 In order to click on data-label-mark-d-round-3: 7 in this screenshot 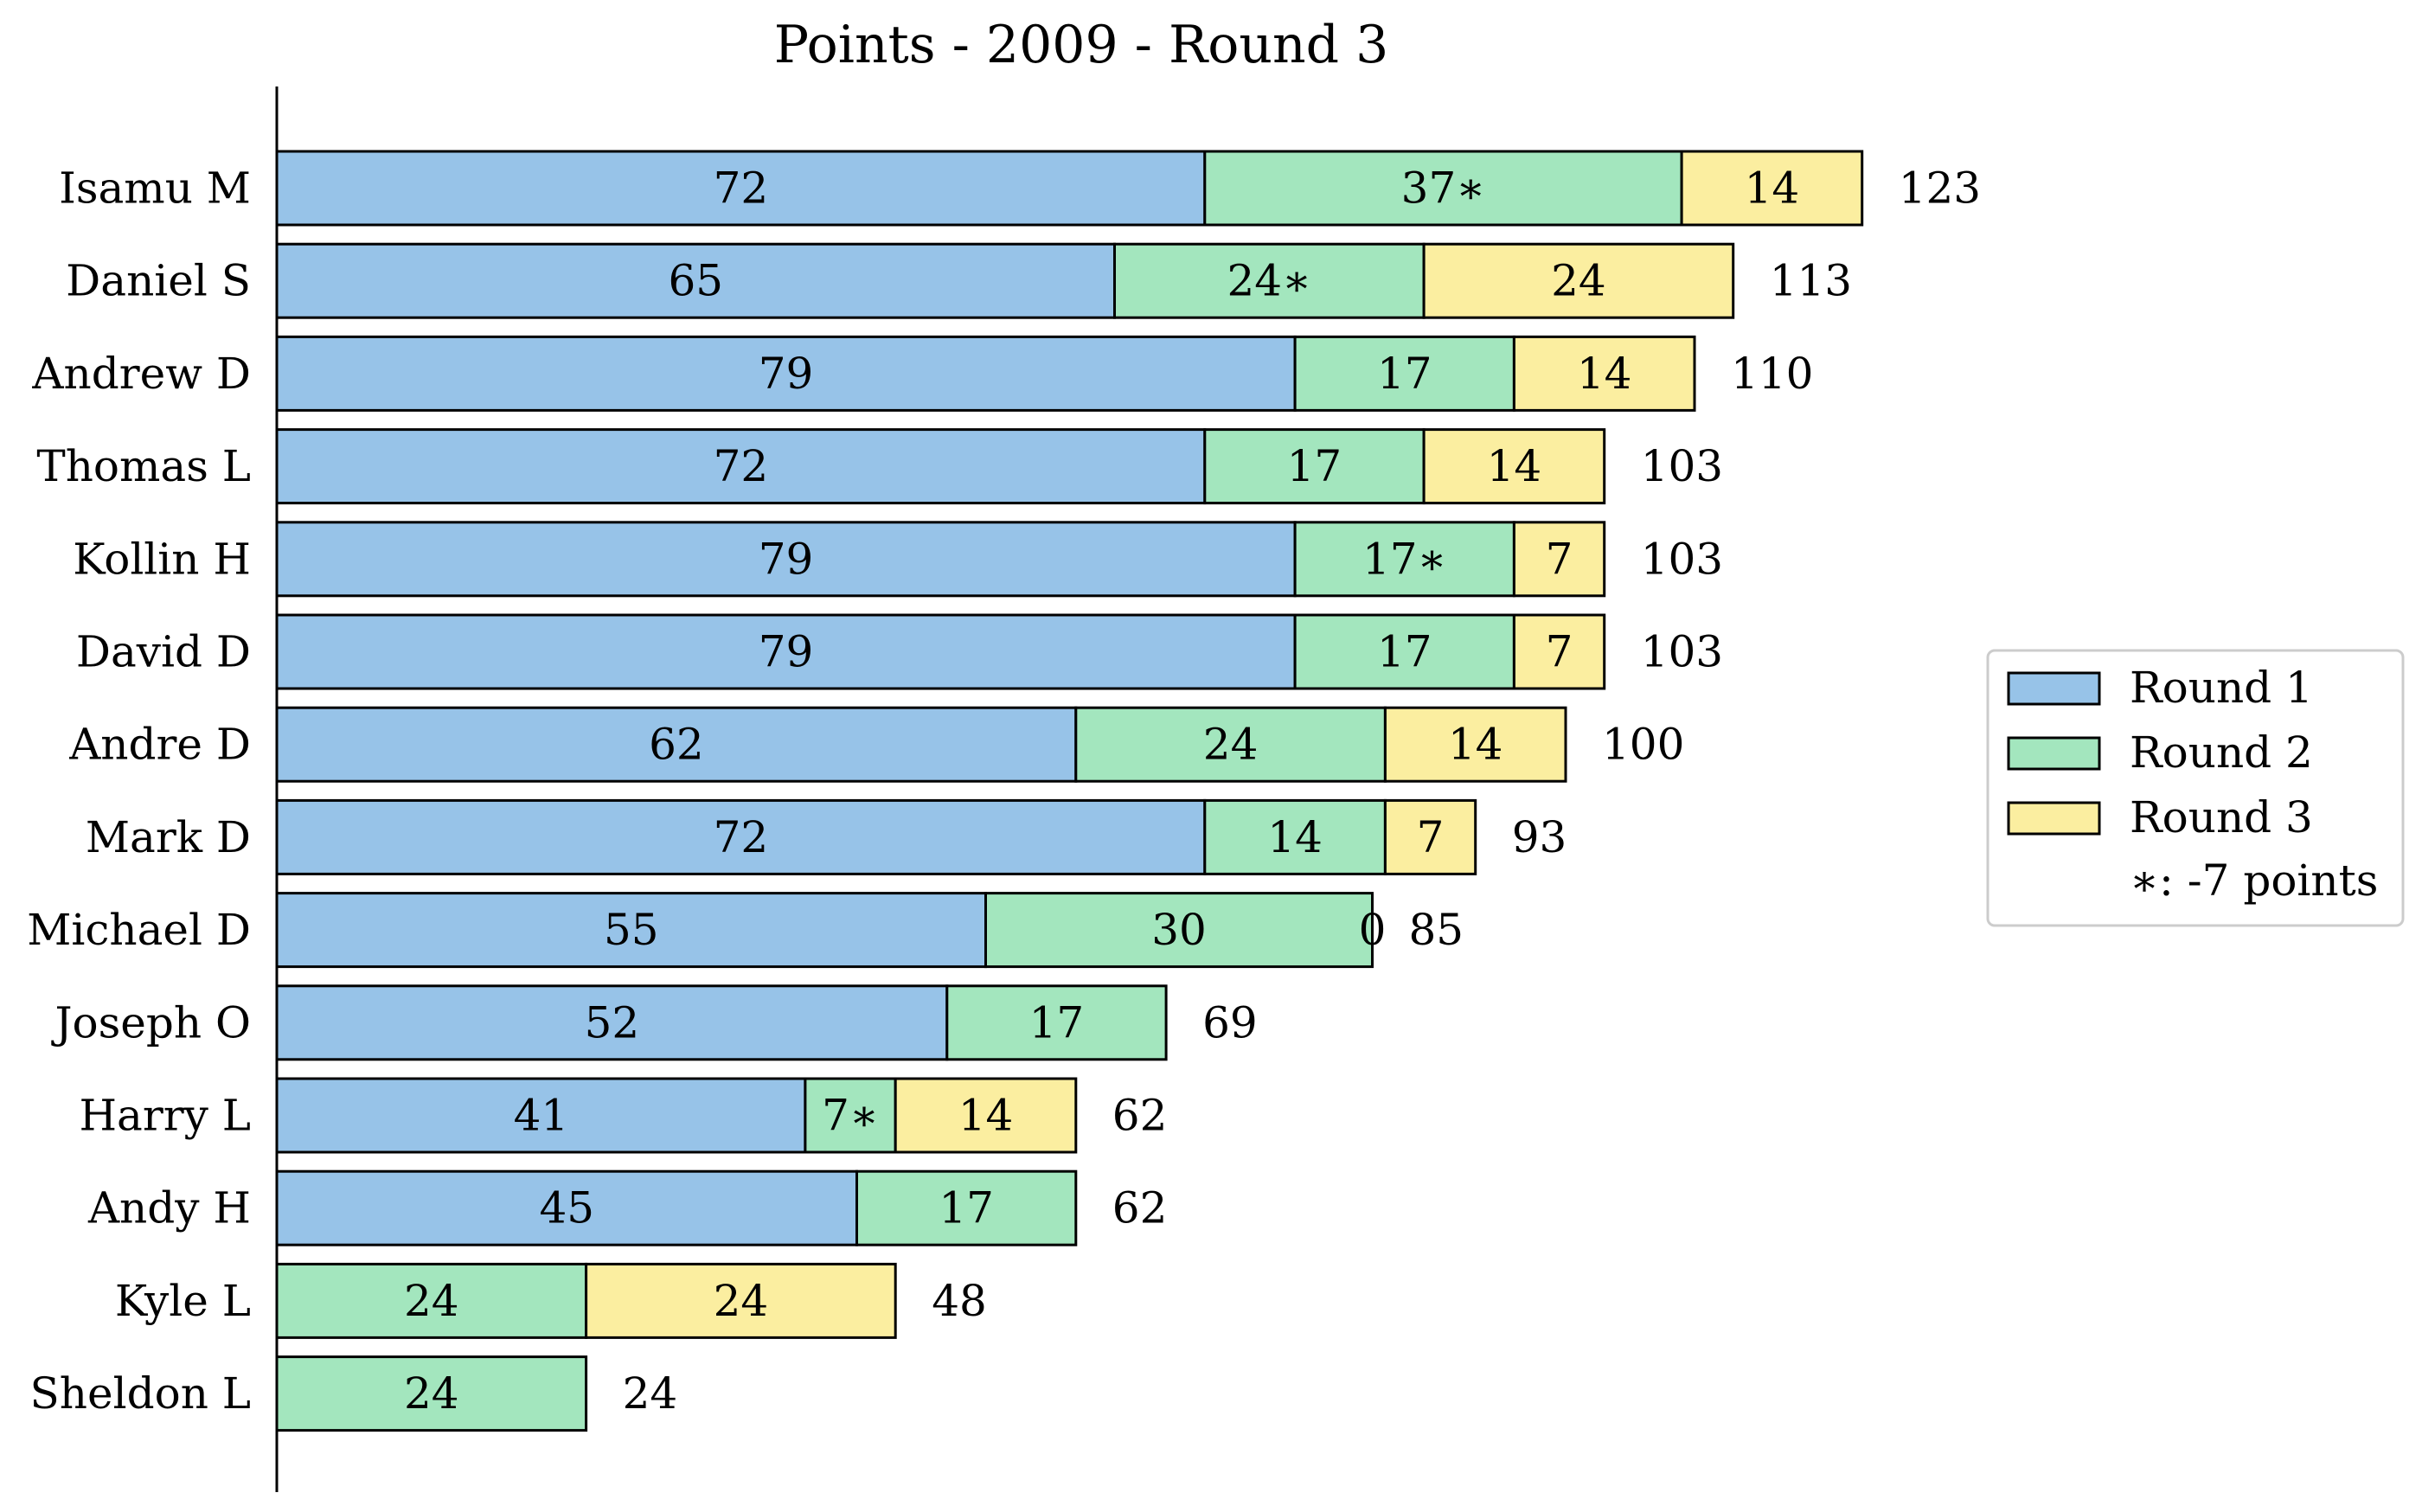, I will do `click(1431, 837)`.